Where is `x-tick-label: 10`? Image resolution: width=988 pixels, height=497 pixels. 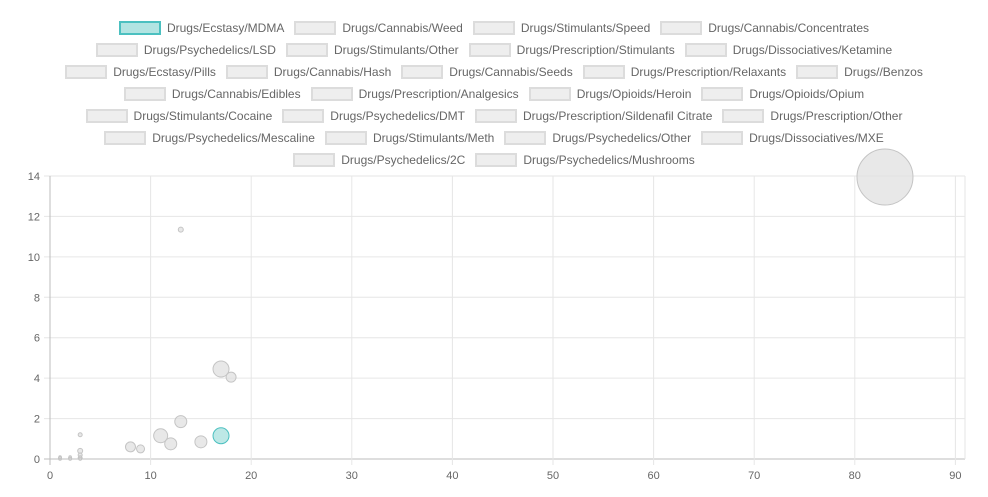 x-tick-label: 10 is located at coordinates (150, 476).